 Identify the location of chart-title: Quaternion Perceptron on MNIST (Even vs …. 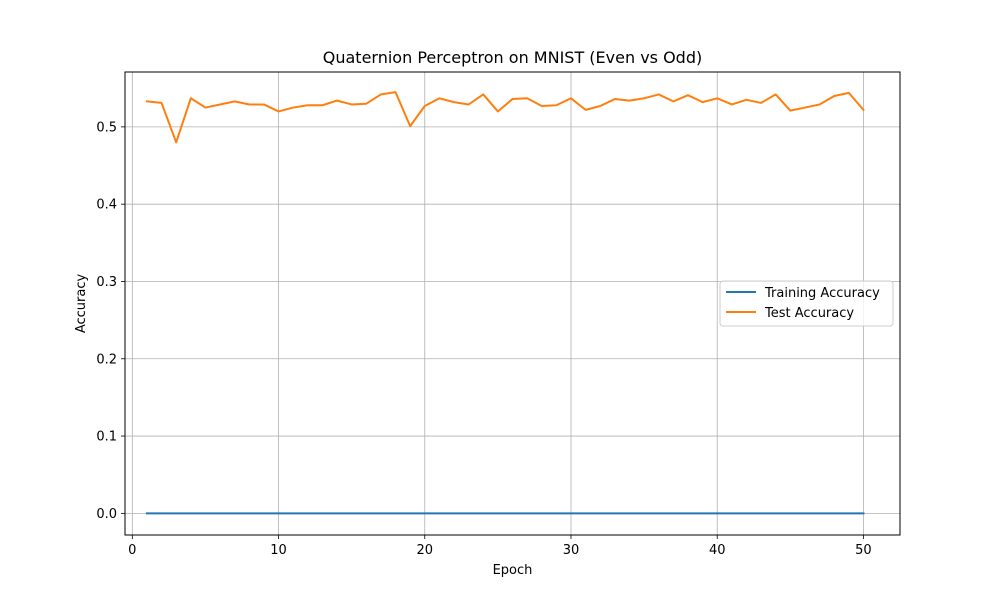
(512, 57).